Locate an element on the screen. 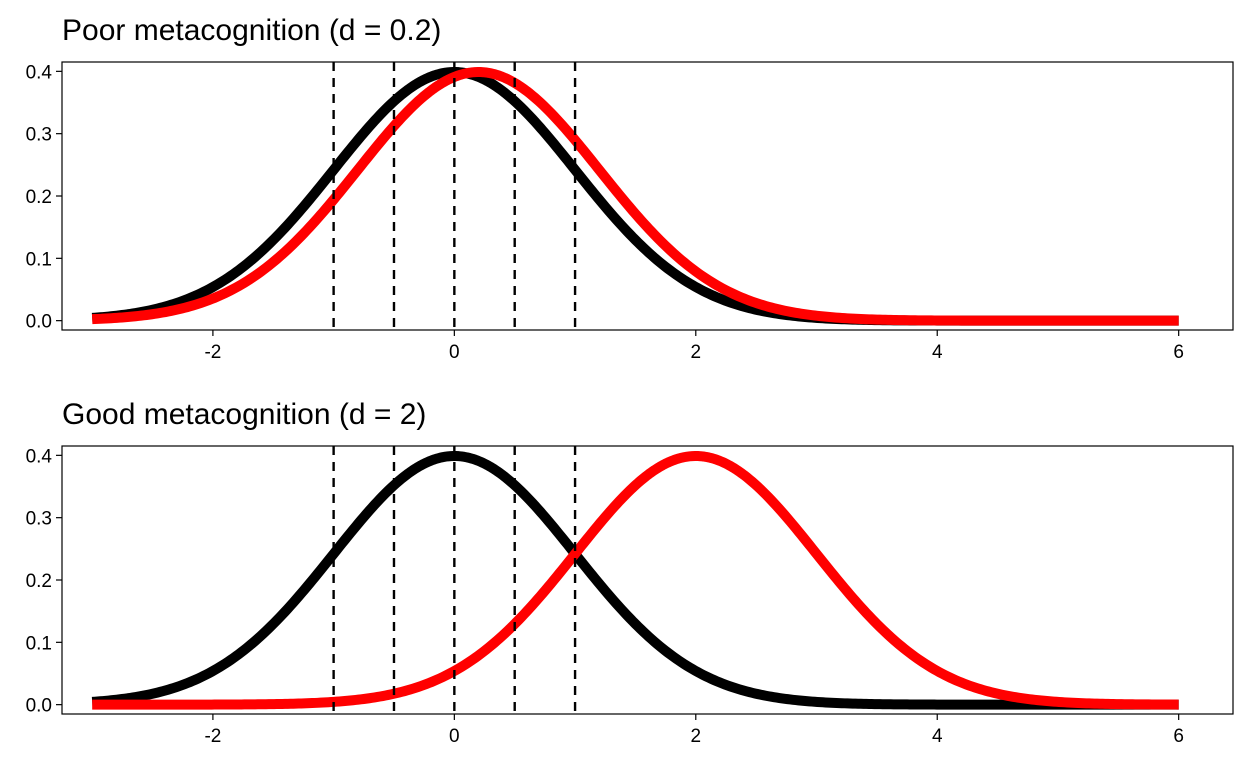 This screenshot has width=1248, height=773. panel-title: Good metacognition (d = 2) is located at coordinates (244, 414).